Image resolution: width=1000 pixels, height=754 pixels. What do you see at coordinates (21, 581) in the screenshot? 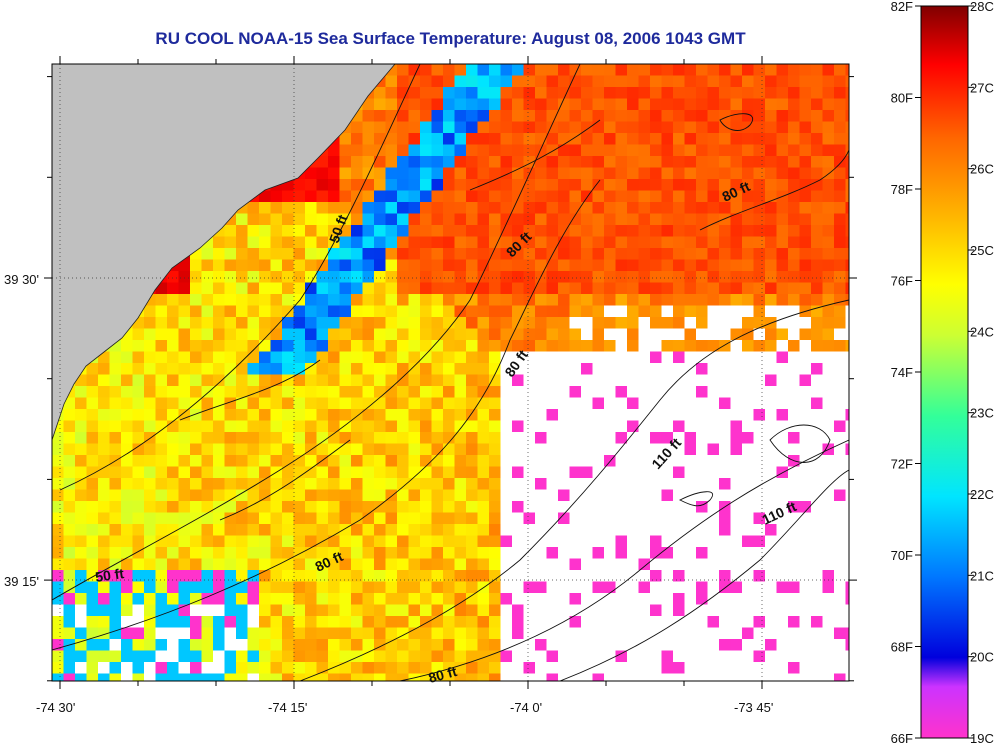
I see `y-tick-label: 39 15'` at bounding box center [21, 581].